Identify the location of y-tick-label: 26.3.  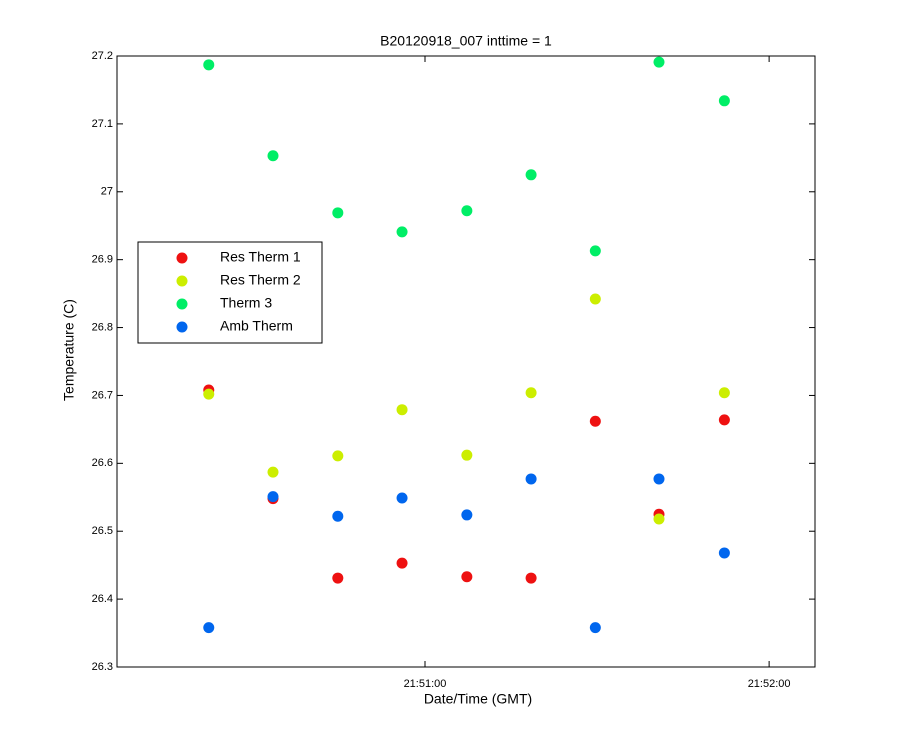
(102, 667).